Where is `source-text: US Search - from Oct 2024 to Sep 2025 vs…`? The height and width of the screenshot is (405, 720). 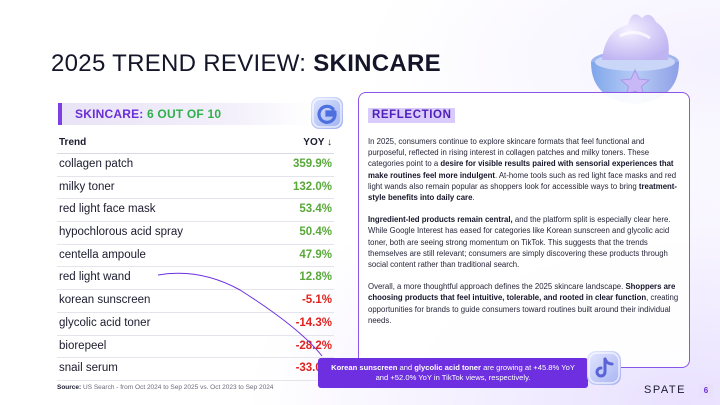 source-text: US Search - from Oct 2024 to Sep 2025 vs… is located at coordinates (177, 387).